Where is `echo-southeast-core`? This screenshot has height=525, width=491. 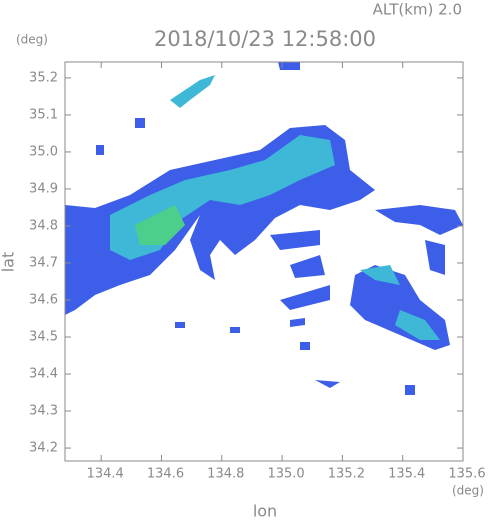 echo-southeast-core is located at coordinates (417, 325).